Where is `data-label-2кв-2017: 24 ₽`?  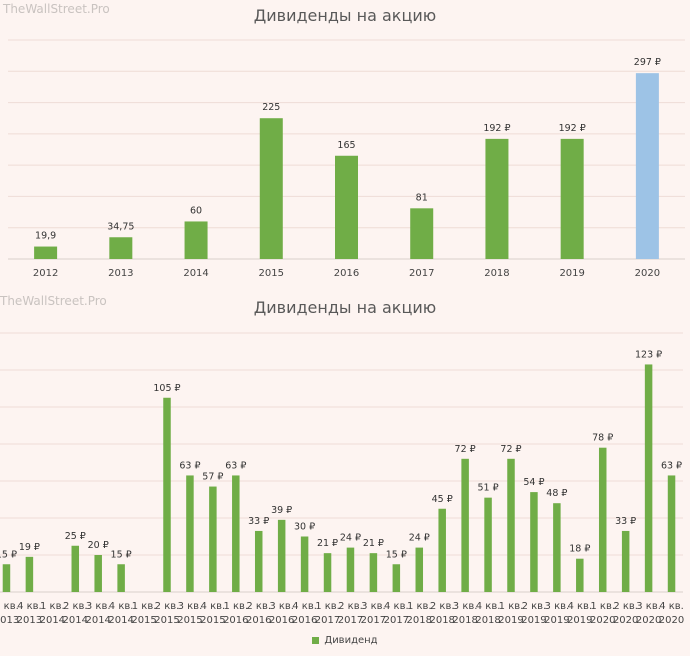 data-label-2кв-2017: 24 ₽ is located at coordinates (350, 538).